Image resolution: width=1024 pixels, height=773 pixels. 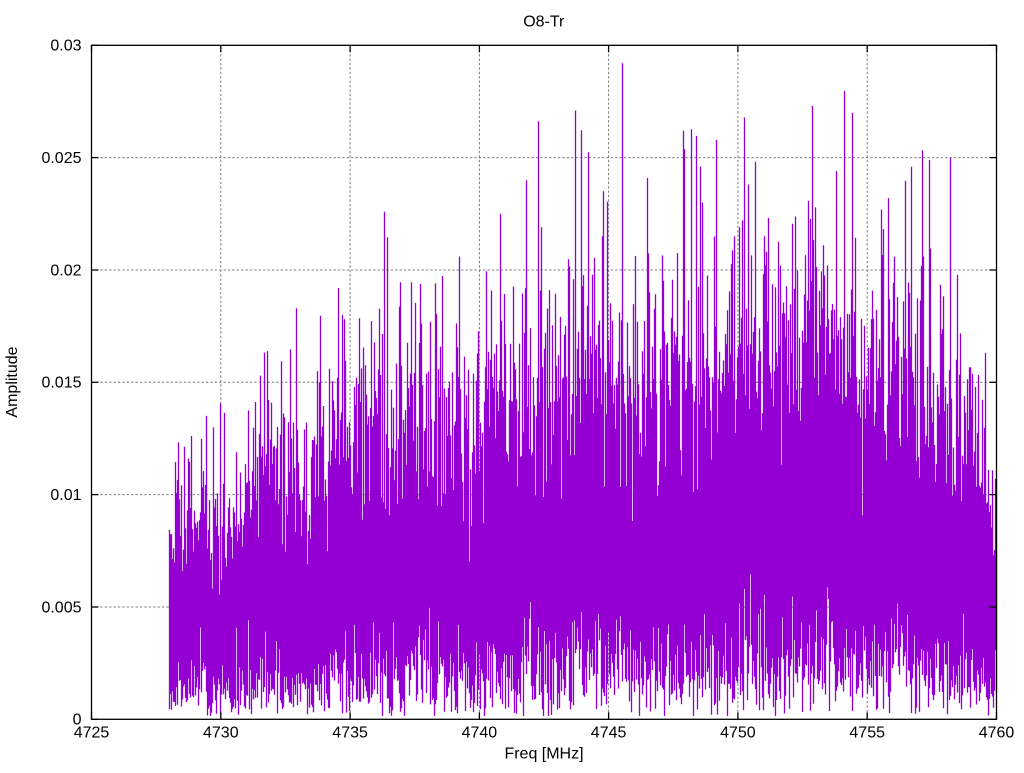 What do you see at coordinates (61, 607) in the screenshot?
I see `svg-text: 0.005` at bounding box center [61, 607].